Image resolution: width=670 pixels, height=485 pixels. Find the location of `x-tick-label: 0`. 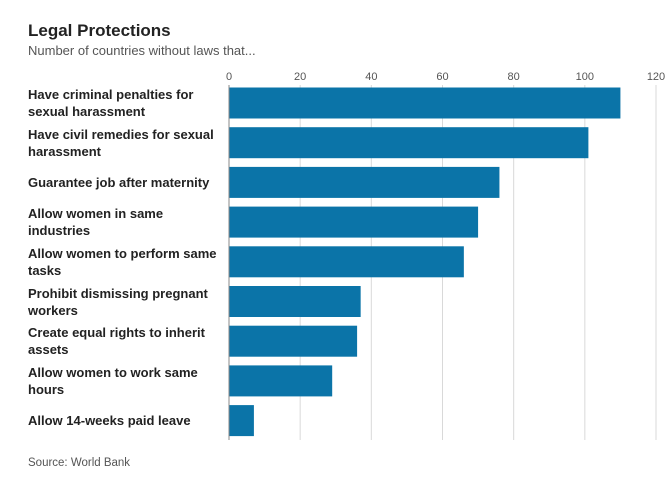

x-tick-label: 0 is located at coordinates (229, 77).